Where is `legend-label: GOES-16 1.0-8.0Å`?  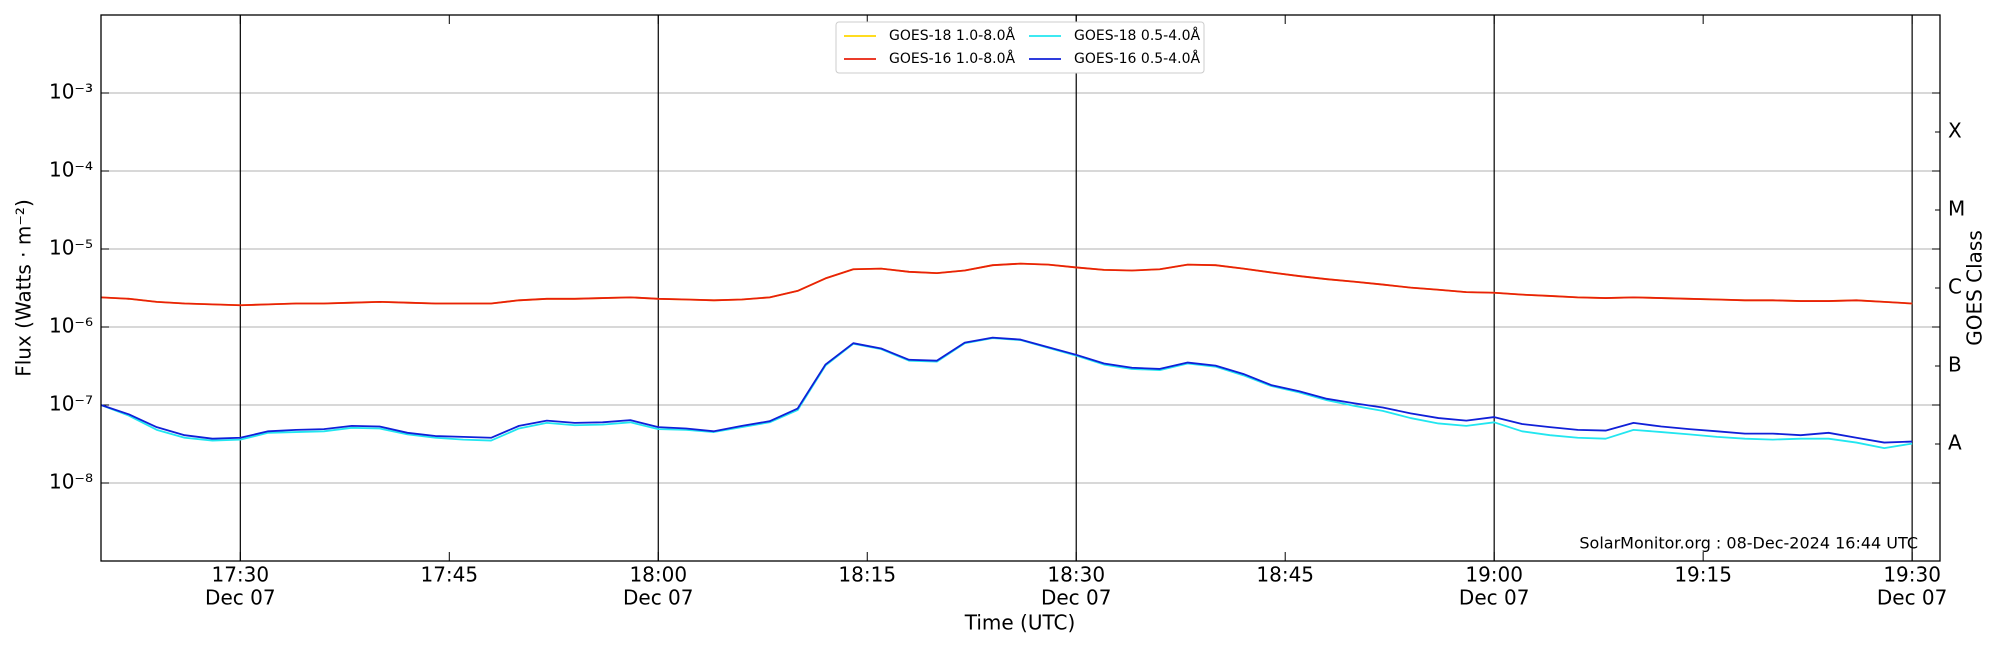 legend-label: GOES-16 1.0-8.0Å is located at coordinates (952, 58).